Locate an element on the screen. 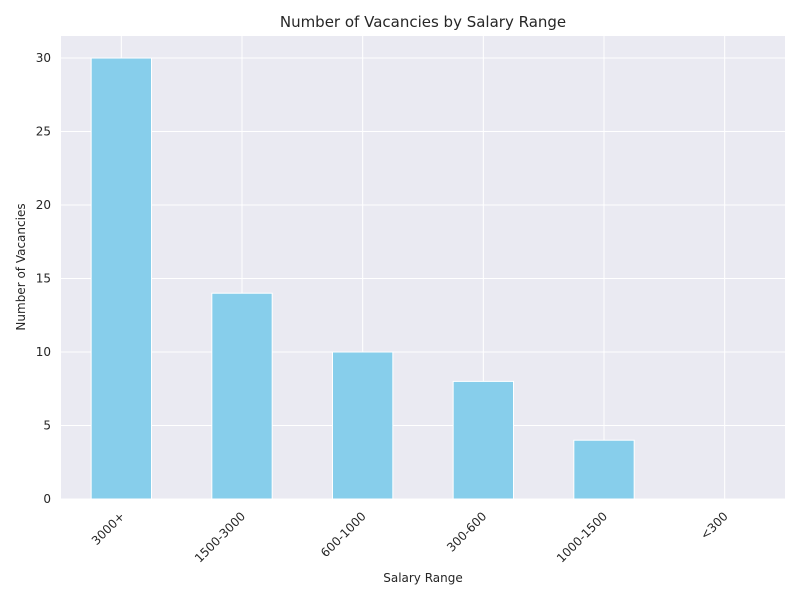 This screenshot has width=800, height=600. y-axis-label: Number of Vacancies is located at coordinates (21, 266).